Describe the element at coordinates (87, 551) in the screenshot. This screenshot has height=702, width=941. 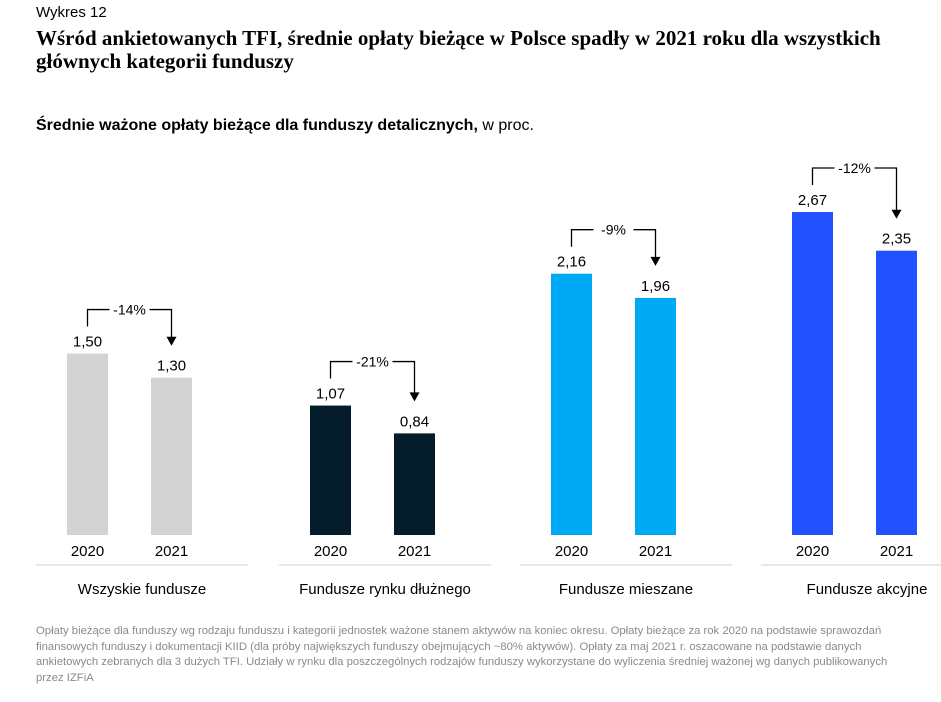
I see `year-label-1-2020: 2020` at that location.